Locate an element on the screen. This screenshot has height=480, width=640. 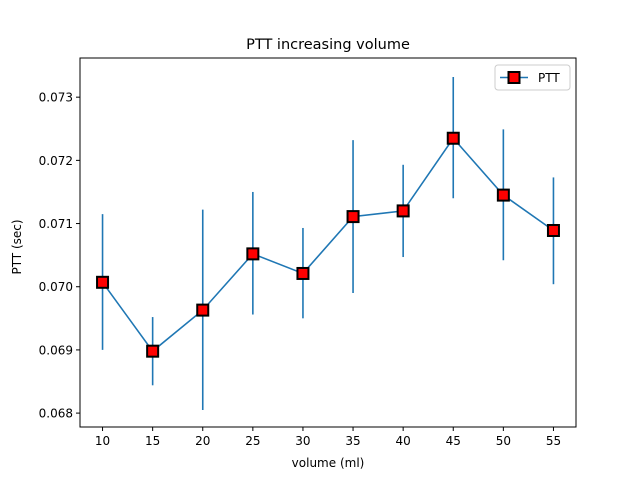
legend: PTT is located at coordinates (532, 77).